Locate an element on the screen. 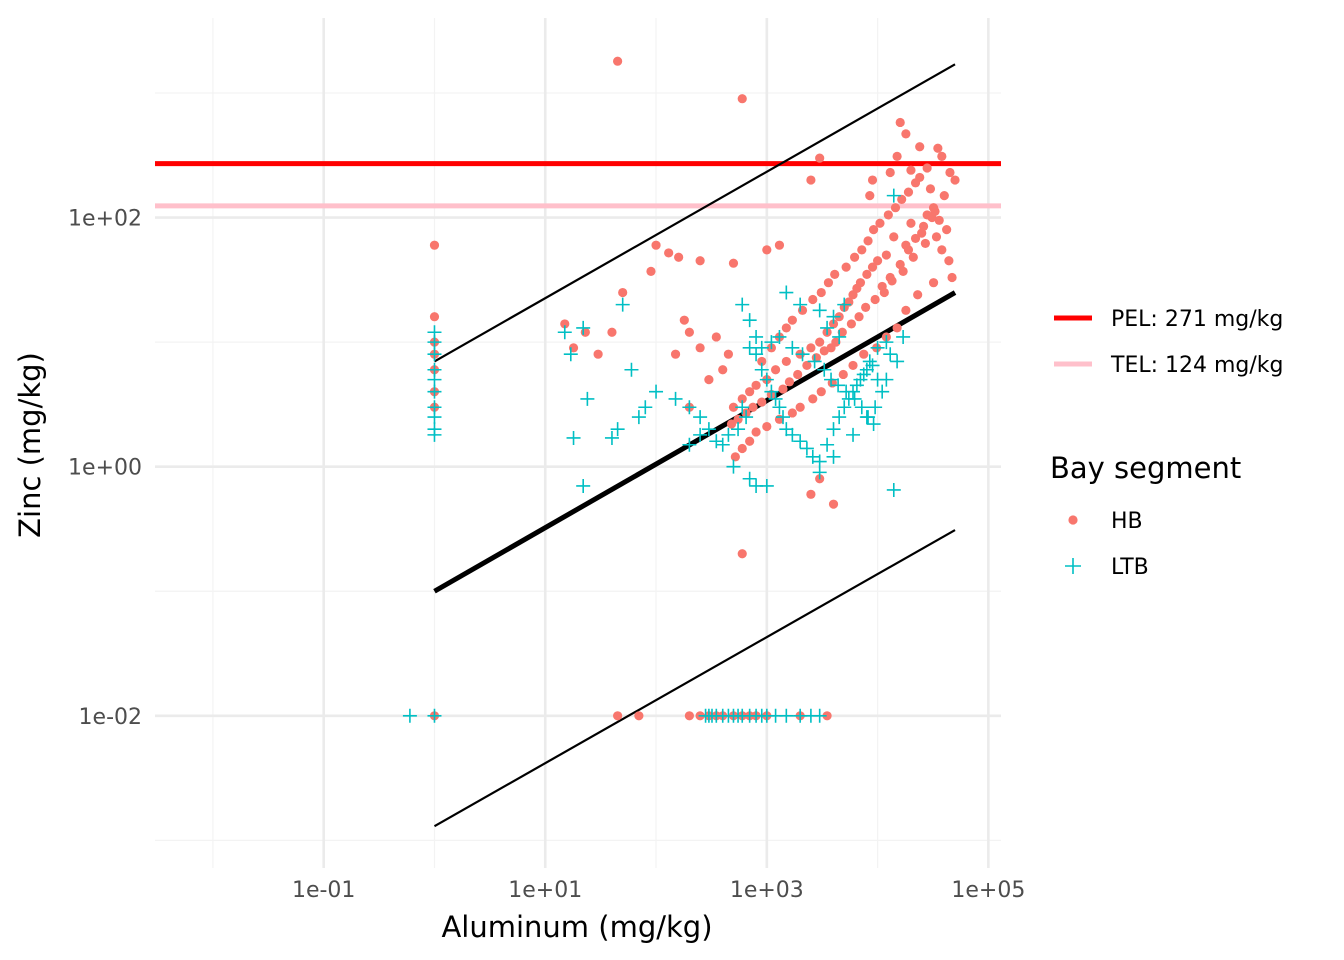 The width and height of the screenshot is (1344, 960). y-axis-title: Zinc (mg/kg) is located at coordinates (30, 445).